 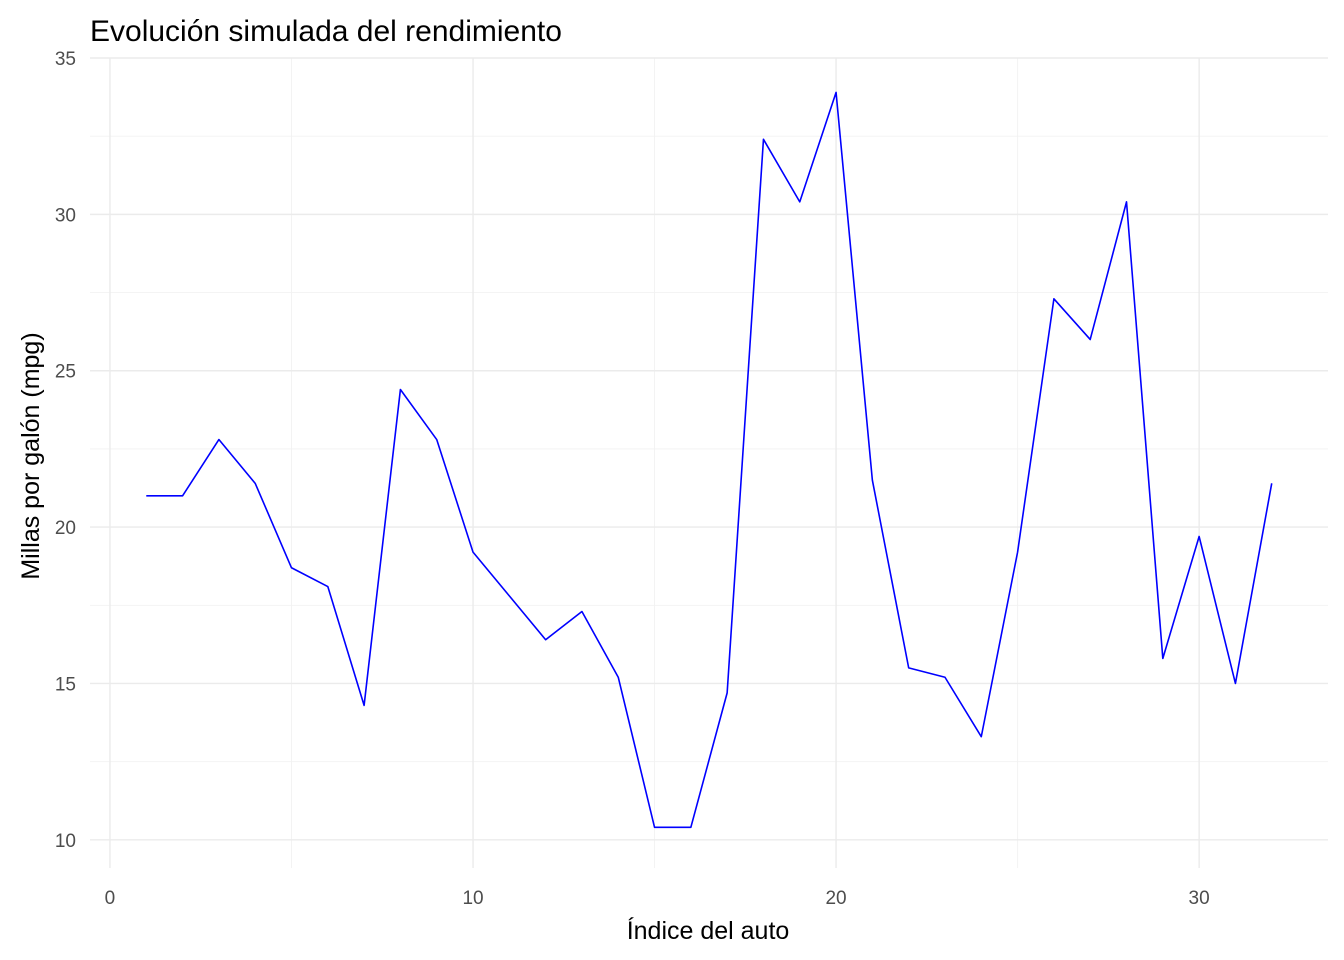 I want to click on y-tick-label: 20, so click(x=65, y=528).